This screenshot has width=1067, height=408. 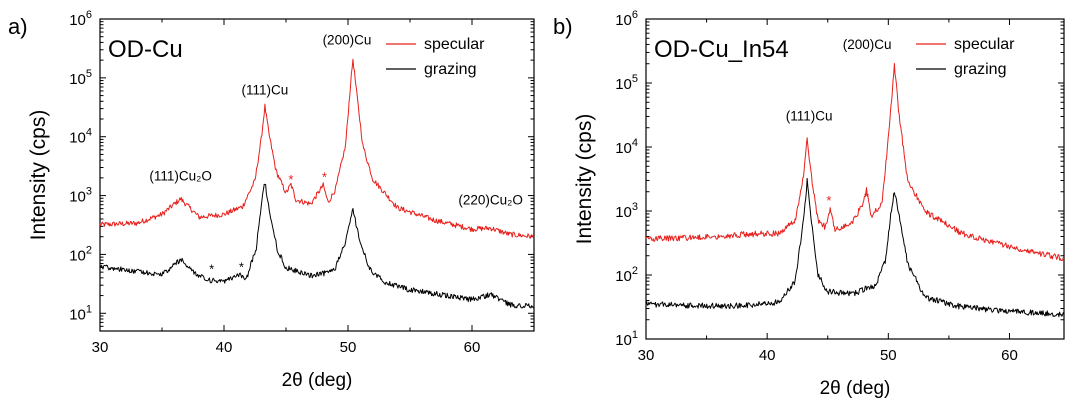 I want to click on panel-letter: a), so click(x=18, y=26).